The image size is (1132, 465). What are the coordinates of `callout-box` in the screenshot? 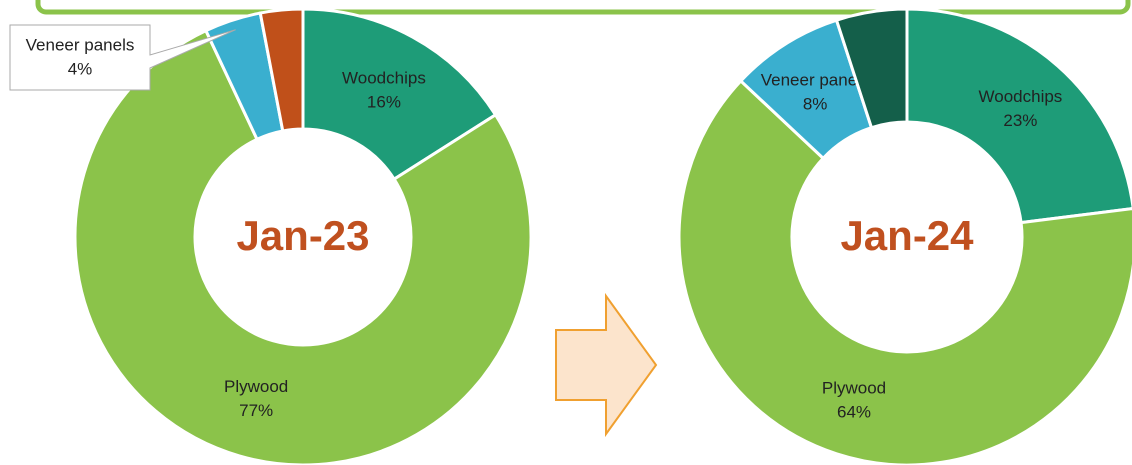 It's located at (122, 57).